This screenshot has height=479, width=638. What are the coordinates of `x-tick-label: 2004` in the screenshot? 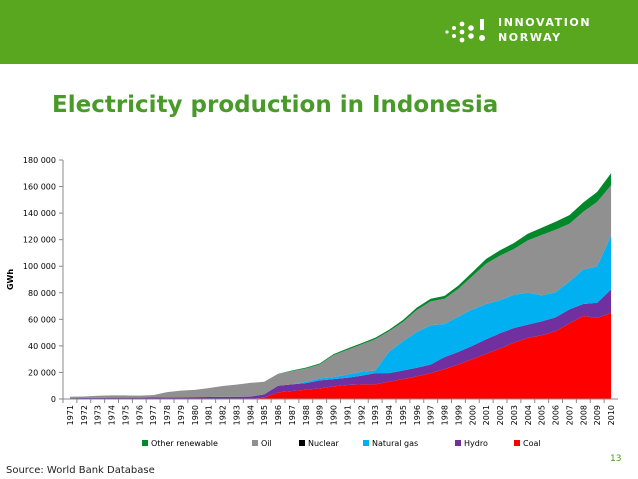 It's located at (528, 415).